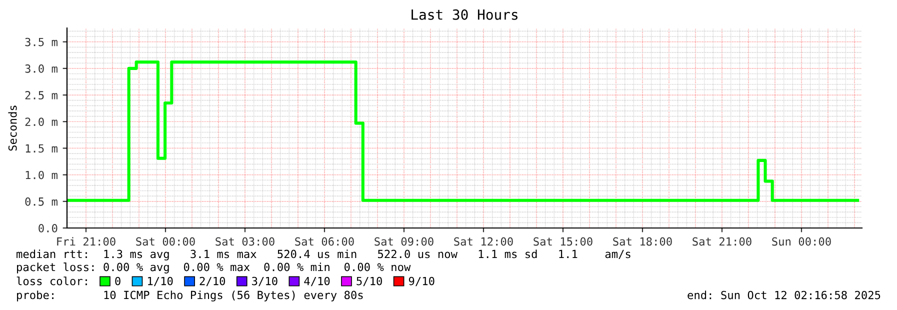  Describe the element at coordinates (801, 241) in the screenshot. I see `x-tick-label: Sun 00:00` at that location.